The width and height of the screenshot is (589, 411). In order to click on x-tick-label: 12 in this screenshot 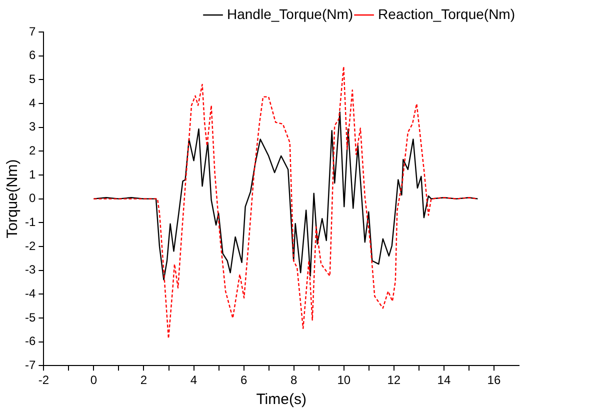, I will do `click(394, 380)`.